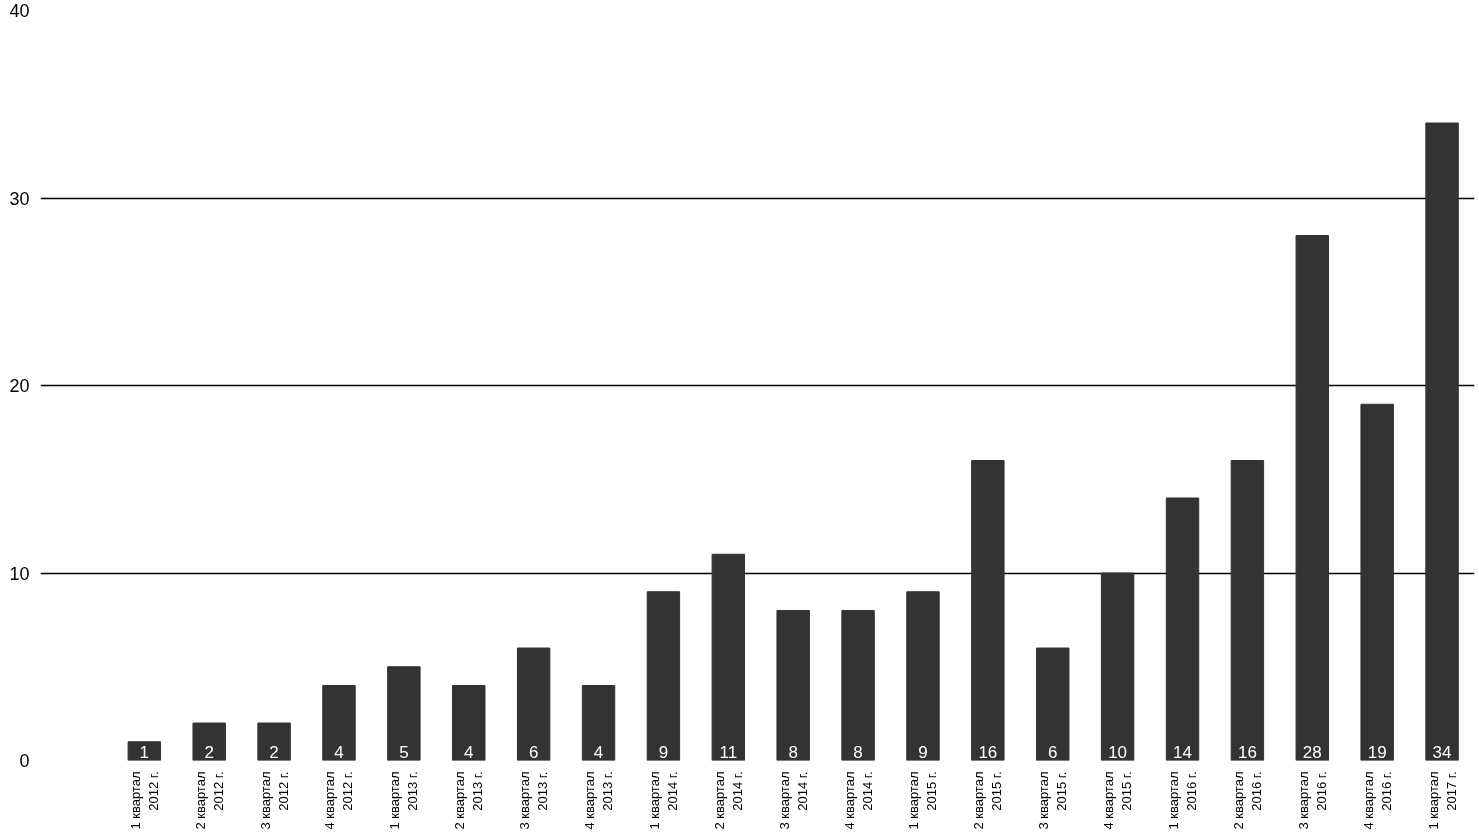 Image resolution: width=1479 pixels, height=832 pixels. Describe the element at coordinates (663, 800) in the screenshot. I see `x-tick-label: 1 квартал 2014 г.` at that location.